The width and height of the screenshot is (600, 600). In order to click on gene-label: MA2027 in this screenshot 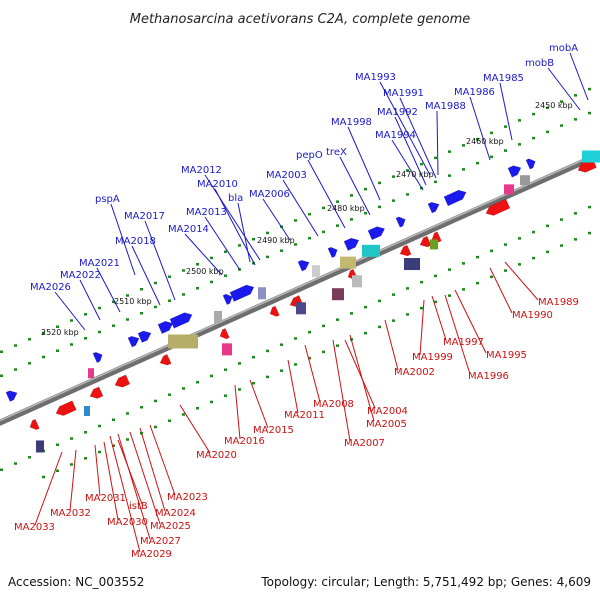, I will do `click(160, 541)`.